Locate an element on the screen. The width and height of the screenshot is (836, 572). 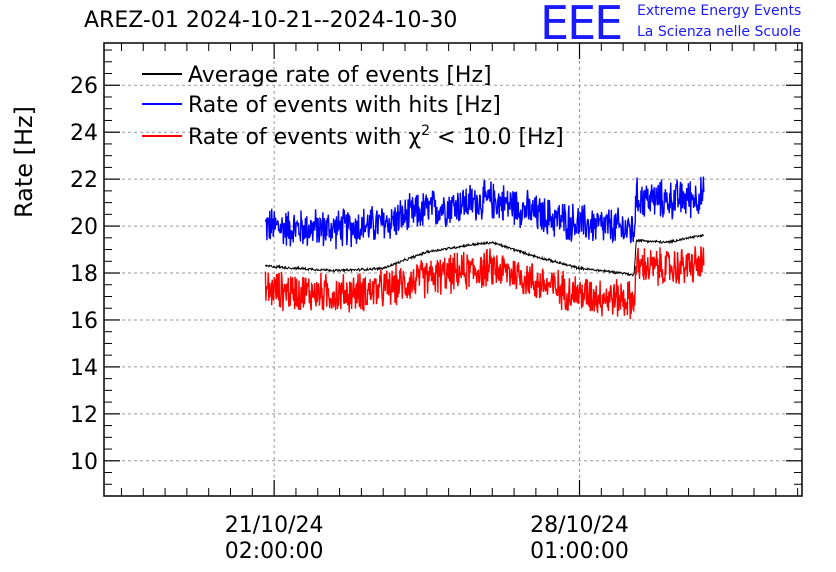
logo-line-1: Extreme Energy Events is located at coordinates (719, 11).